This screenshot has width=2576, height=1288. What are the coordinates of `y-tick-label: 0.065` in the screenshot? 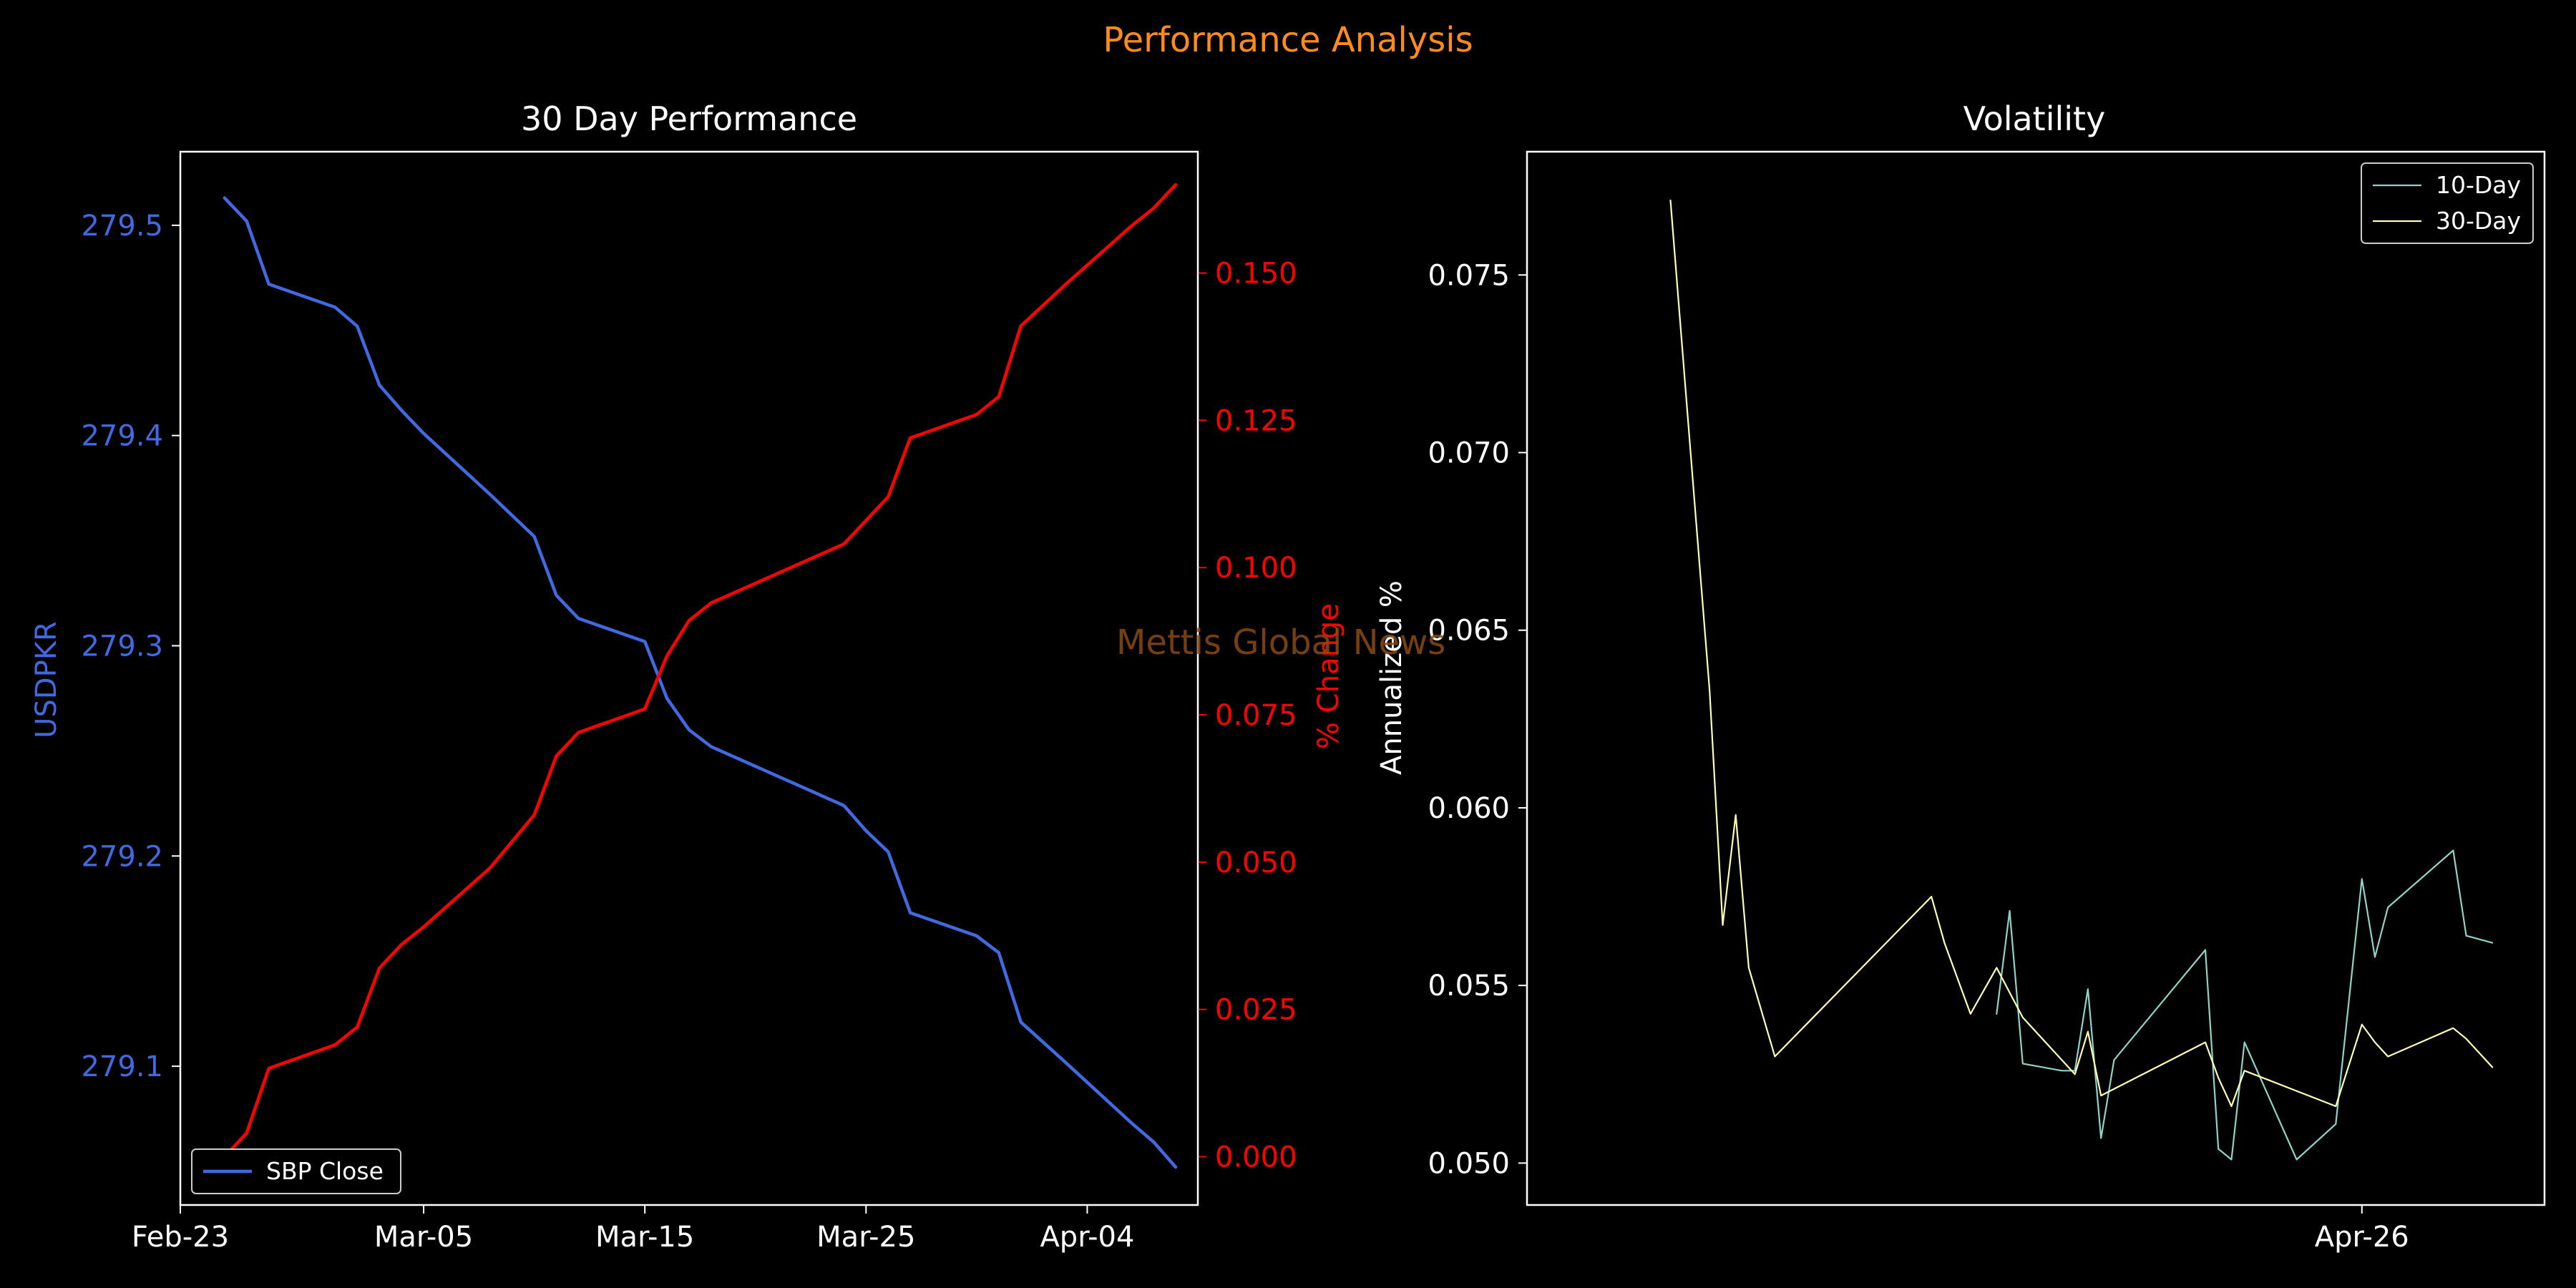 It's located at (1469, 631).